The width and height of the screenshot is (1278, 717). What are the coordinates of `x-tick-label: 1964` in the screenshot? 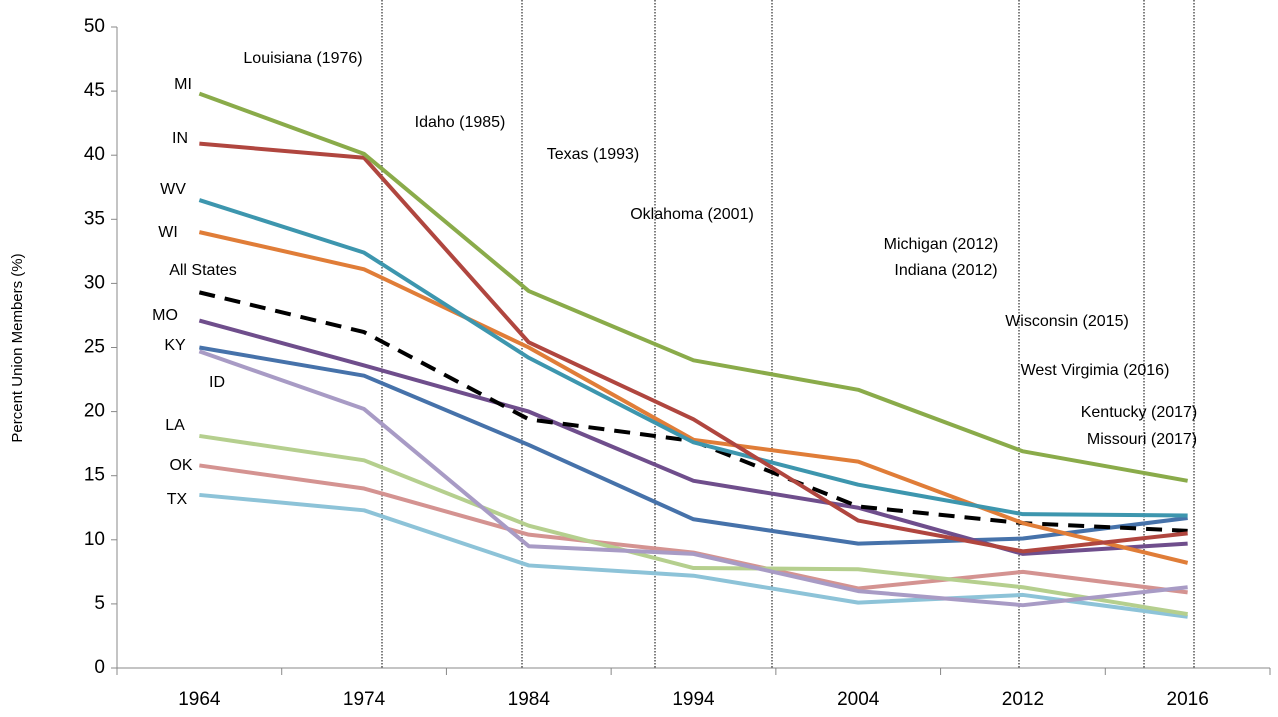 It's located at (199, 699).